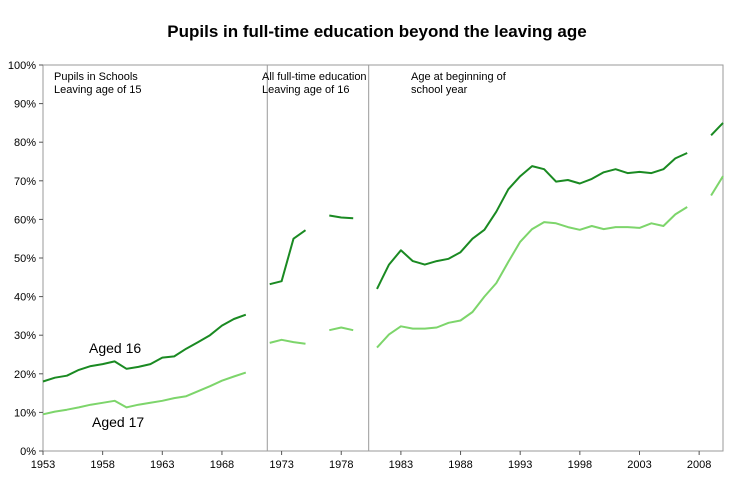  What do you see at coordinates (580, 465) in the screenshot?
I see `x-tick-label: 1998` at bounding box center [580, 465].